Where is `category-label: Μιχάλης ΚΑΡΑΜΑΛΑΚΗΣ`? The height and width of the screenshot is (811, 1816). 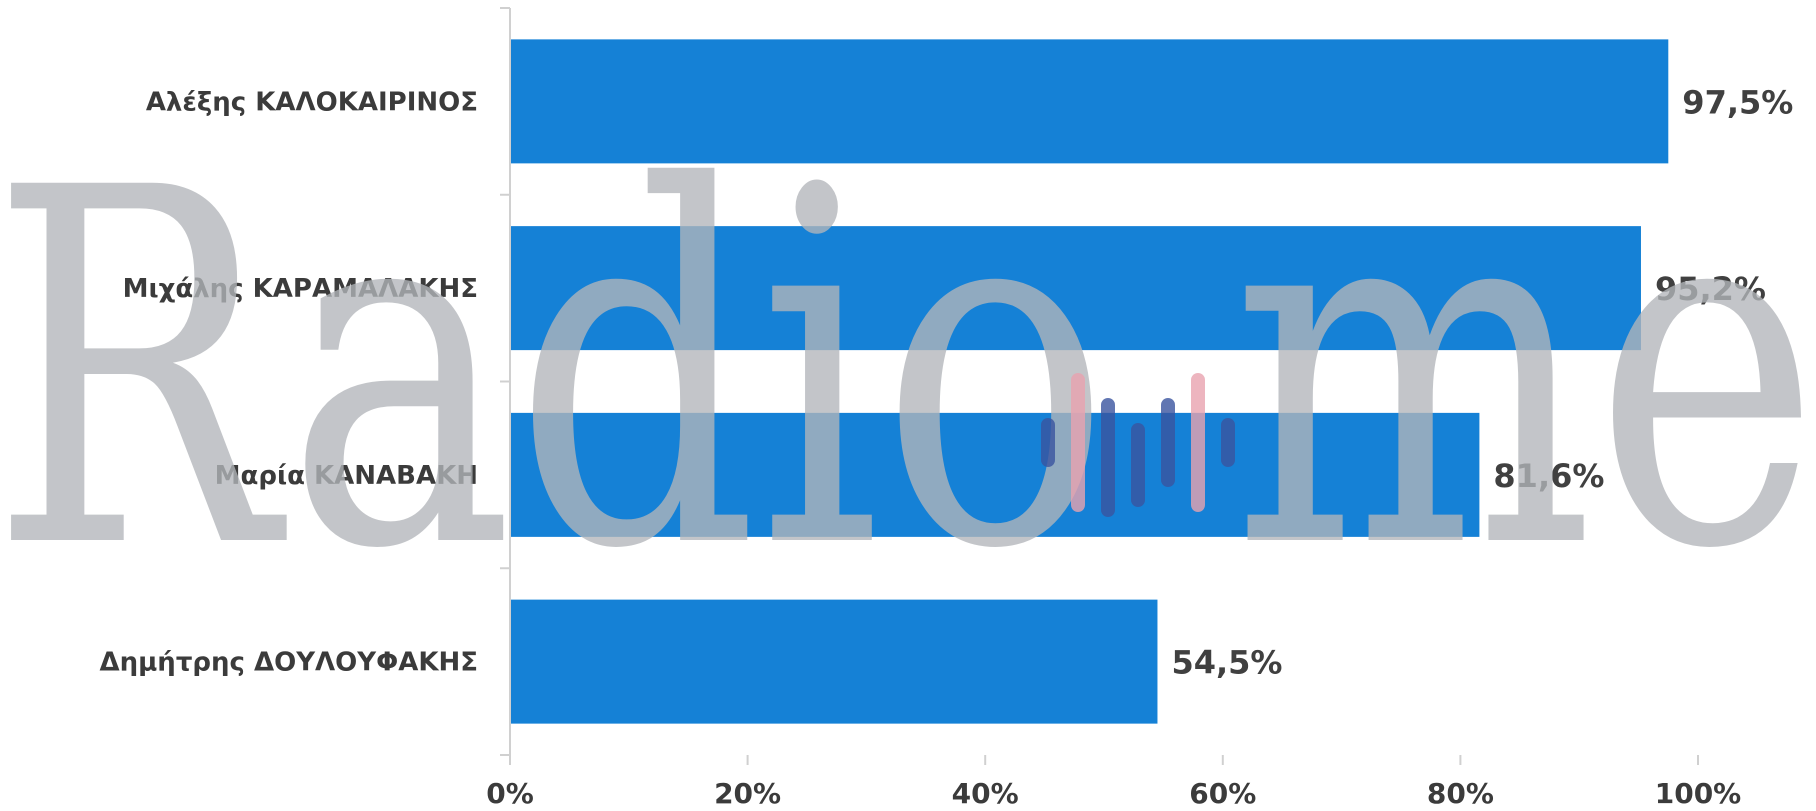 category-label: Μιχάλης ΚΑΡΑΜΑΛΑΚΗΣ is located at coordinates (300, 289).